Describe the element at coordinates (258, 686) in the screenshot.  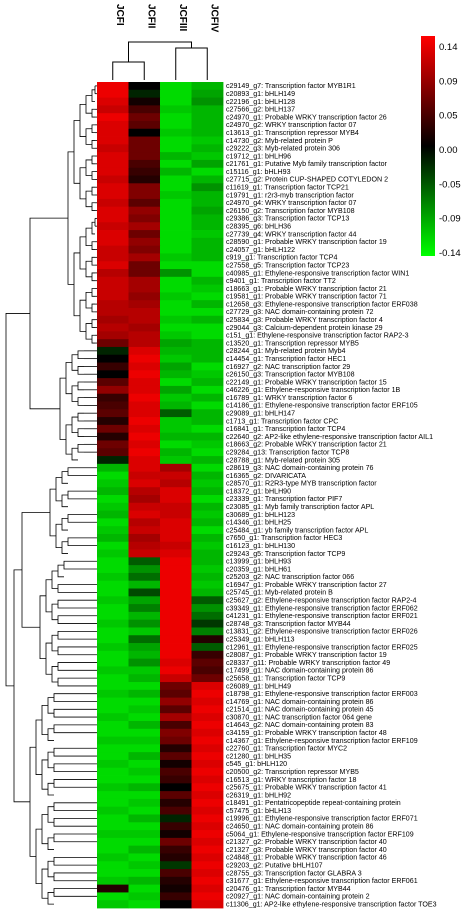
I see `row-label: c26089_g1: bHLH49` at that location.